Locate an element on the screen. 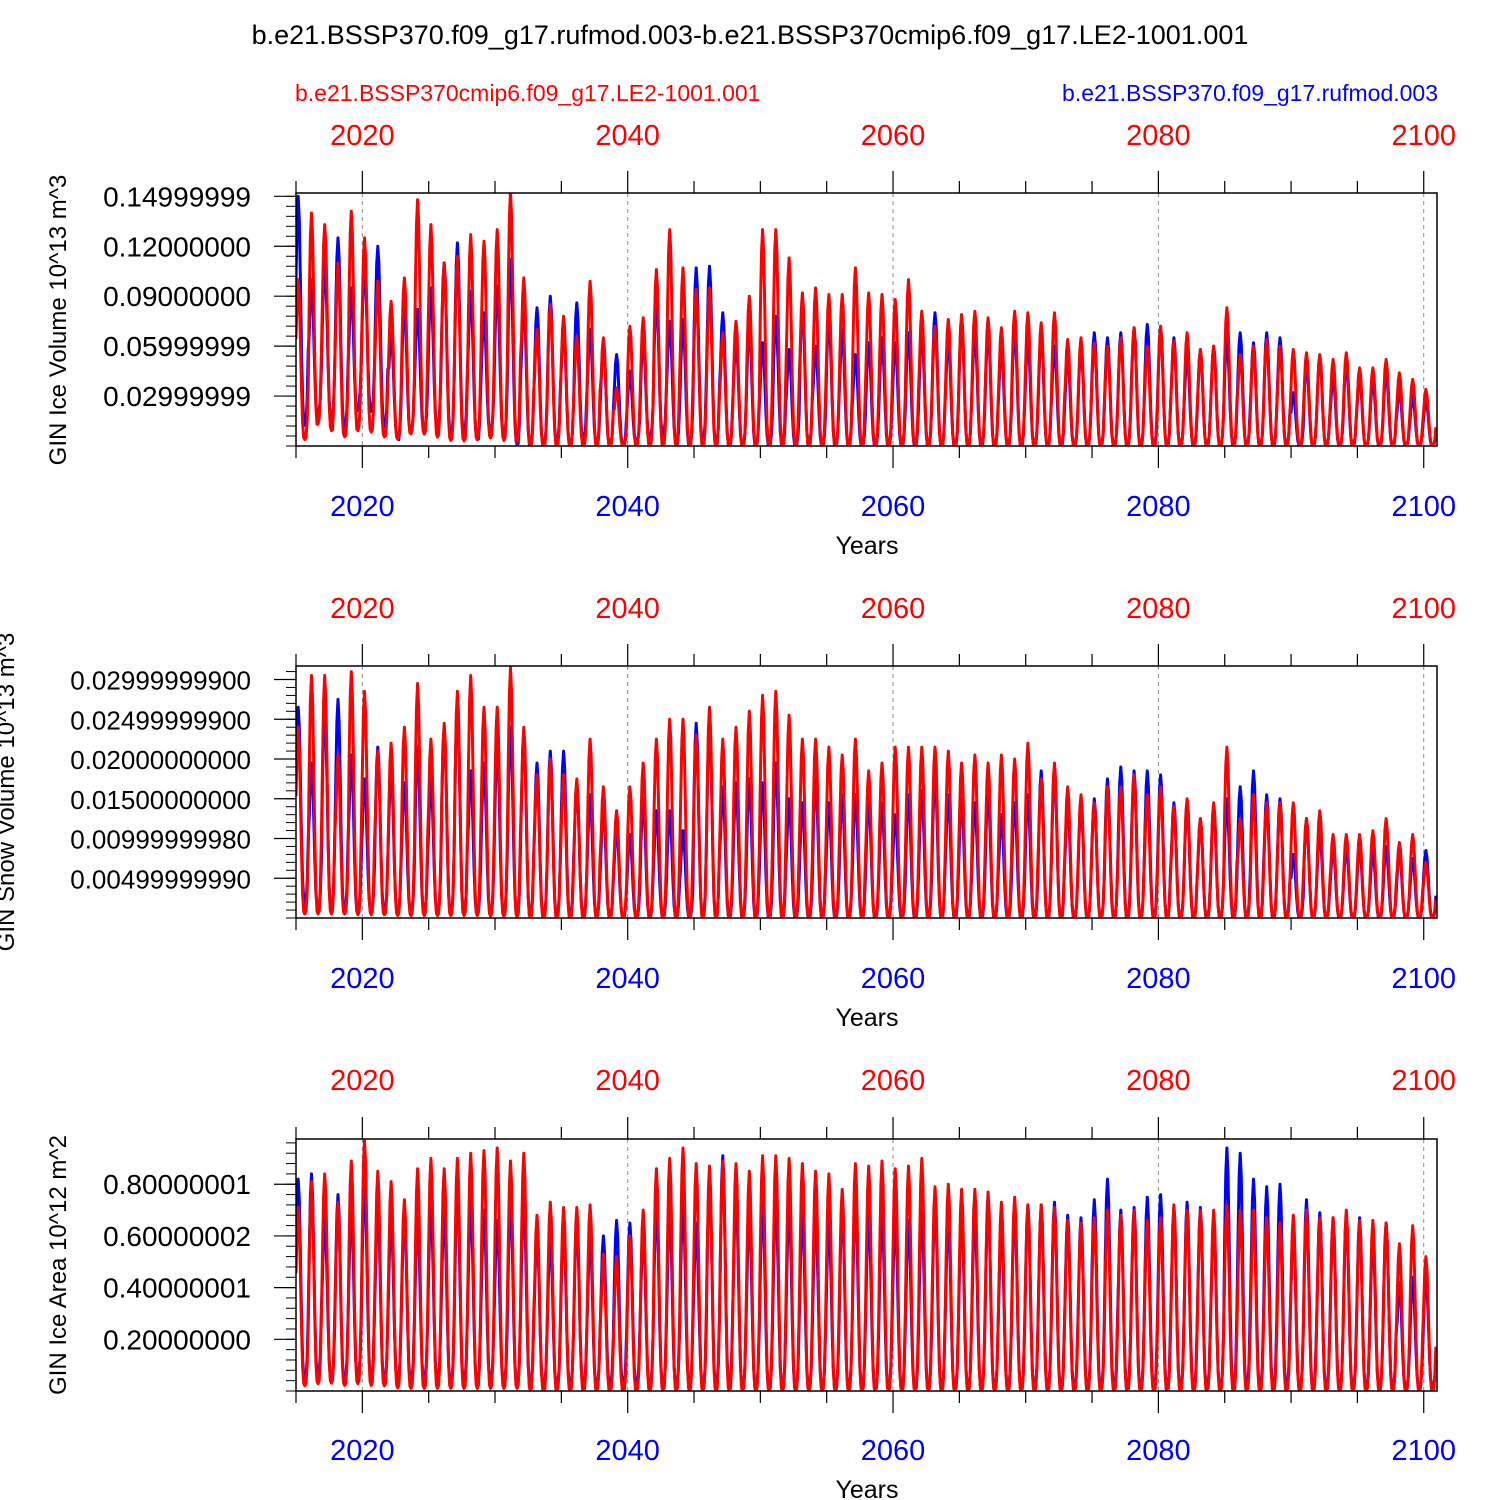  y-tick-label: 0.00499999990 is located at coordinates (160, 879).